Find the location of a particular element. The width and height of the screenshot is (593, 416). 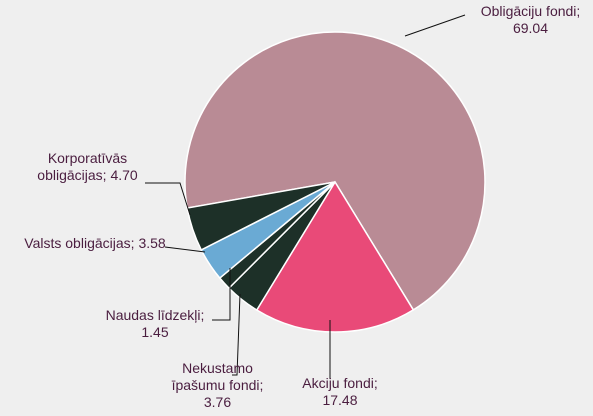

slice-label: Obligāciju fondi; 69.04 is located at coordinates (528, 20).